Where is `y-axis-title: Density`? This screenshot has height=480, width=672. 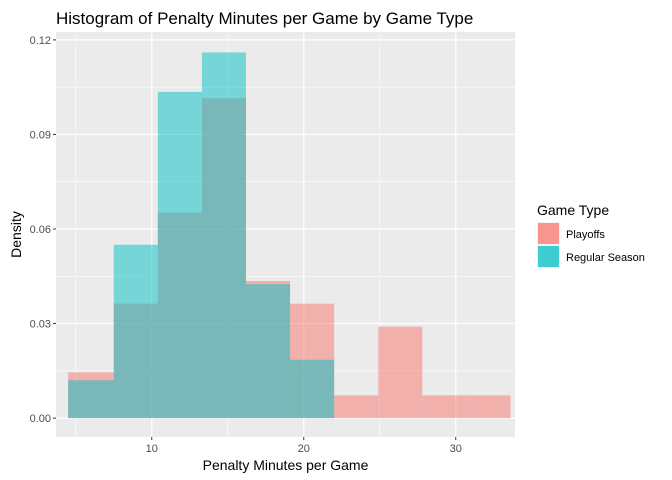 y-axis-title: Density is located at coordinates (16, 234).